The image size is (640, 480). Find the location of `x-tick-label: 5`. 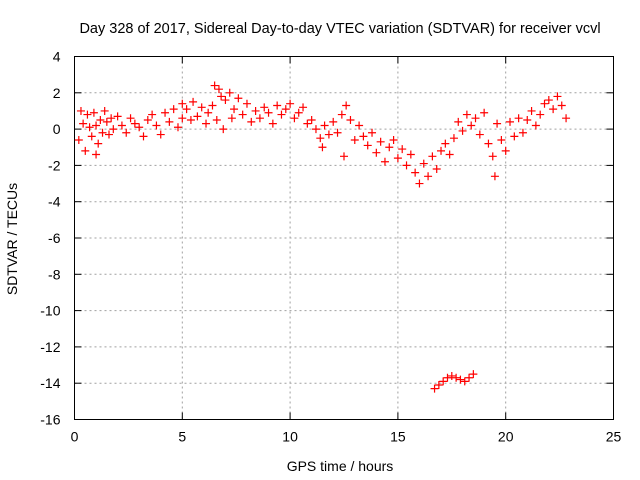

x-tick-label: 5 is located at coordinates (182, 437).